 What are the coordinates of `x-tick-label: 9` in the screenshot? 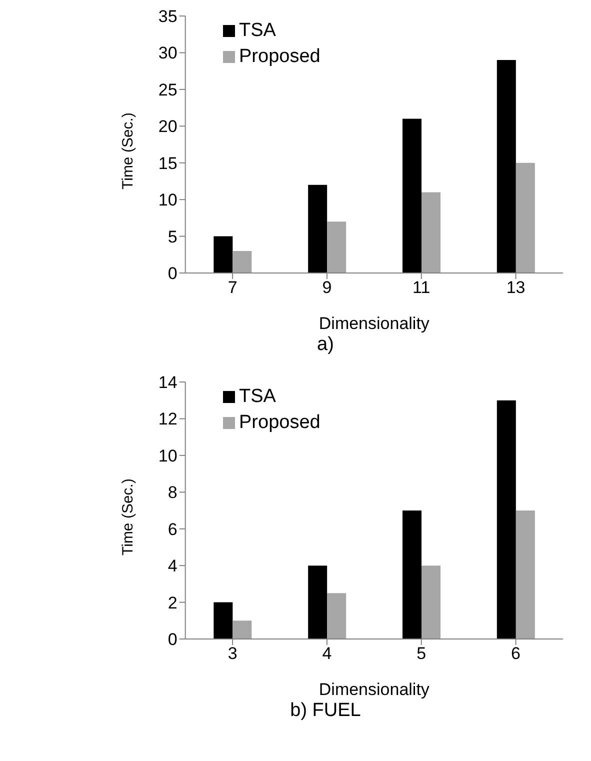 It's located at (327, 288).